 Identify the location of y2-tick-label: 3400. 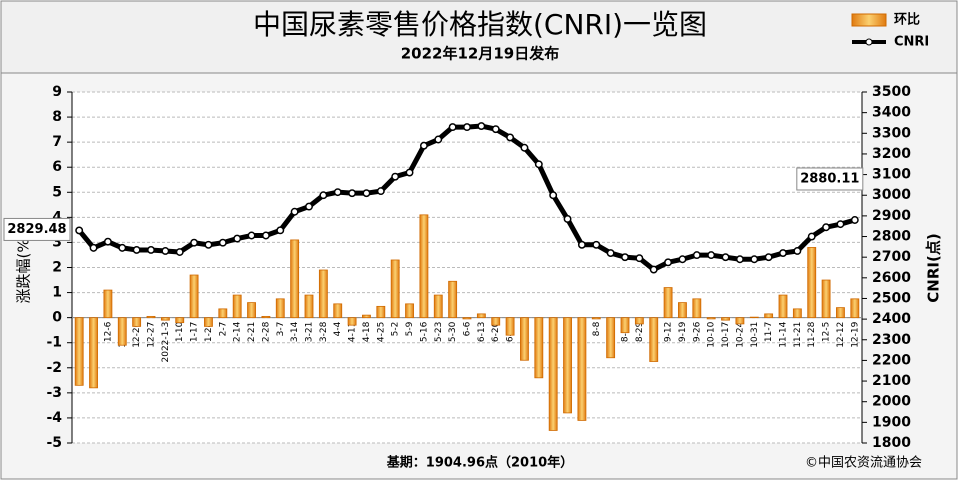
(891, 113).